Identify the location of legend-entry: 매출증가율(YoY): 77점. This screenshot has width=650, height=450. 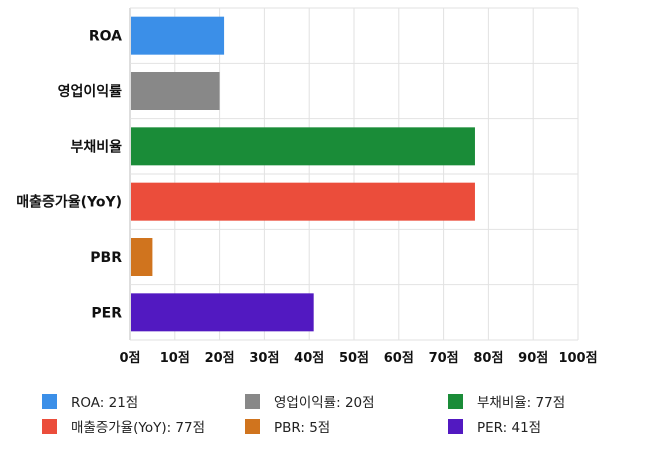
(138, 428).